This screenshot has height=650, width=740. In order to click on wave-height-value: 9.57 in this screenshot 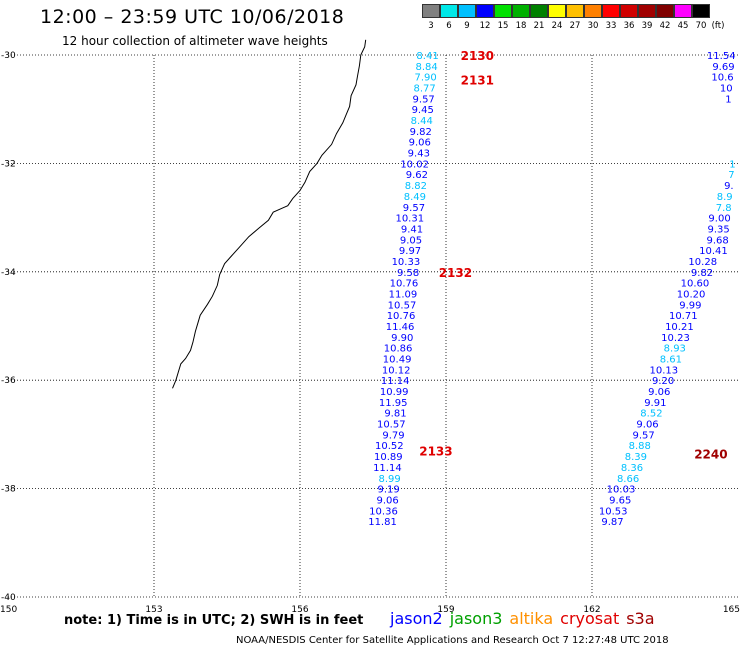, I will do `click(424, 99)`.